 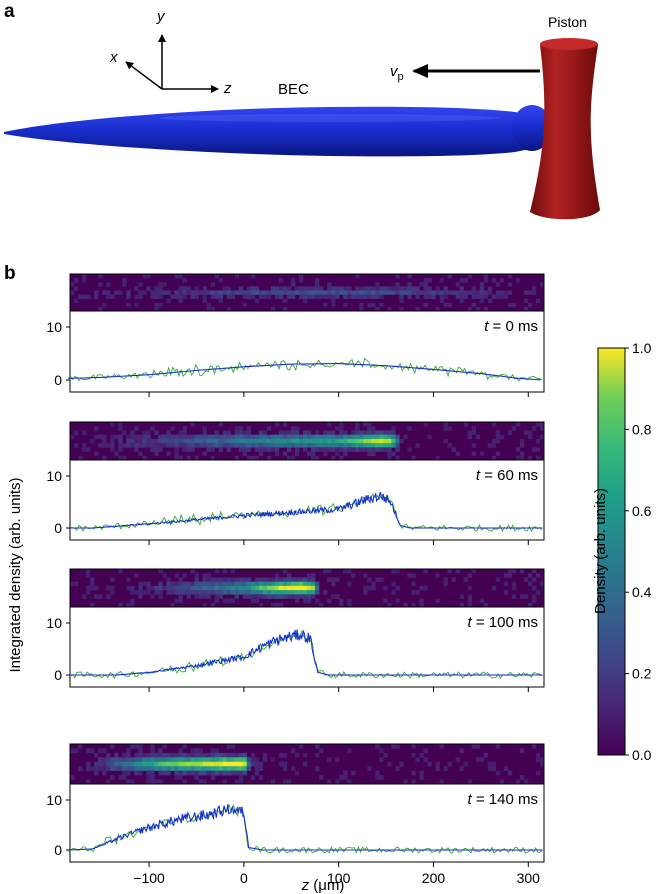 What do you see at coordinates (9, 11) in the screenshot?
I see `panel-a-label: a` at bounding box center [9, 11].